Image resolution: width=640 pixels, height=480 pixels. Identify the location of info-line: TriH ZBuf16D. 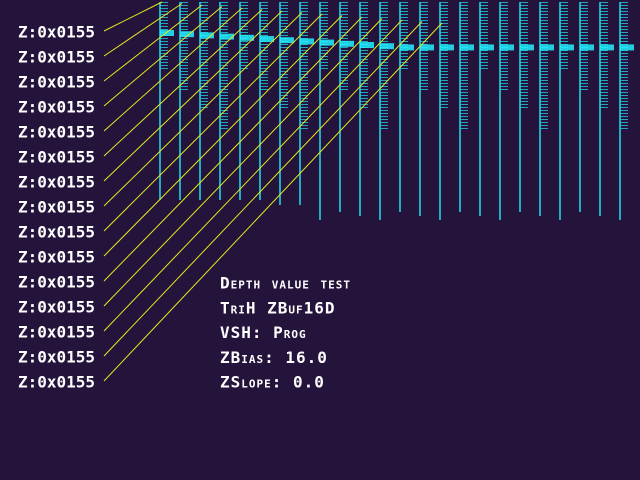
(278, 307).